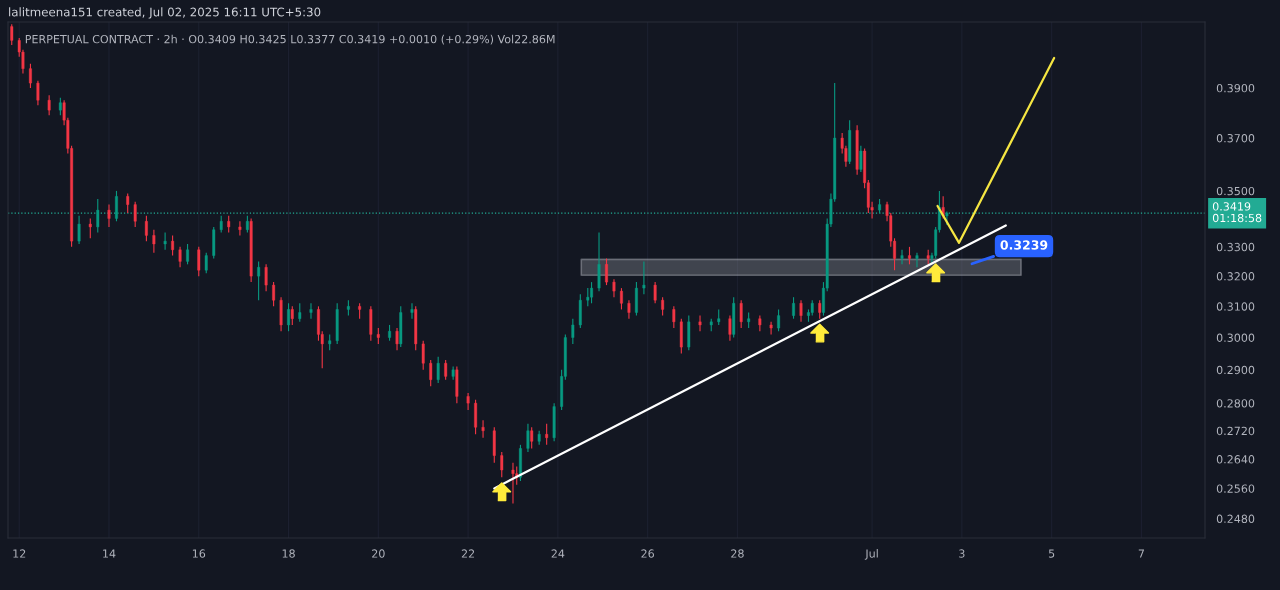 This screenshot has height=590, width=1280. What do you see at coordinates (165, 13) in the screenshot?
I see `chart-title: lalitmeena151 created, Jul 02, 2025 16:11 UTC+5:30` at bounding box center [165, 13].